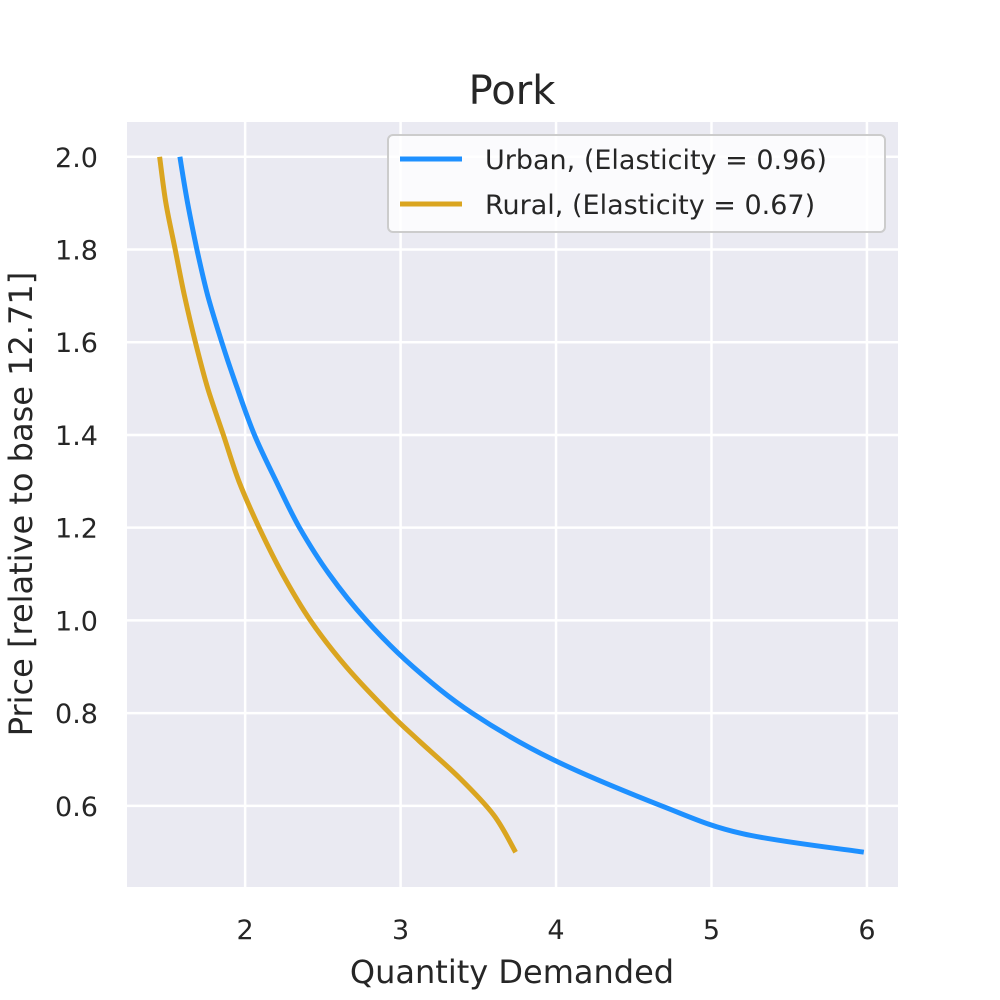  What do you see at coordinates (866, 930) in the screenshot?
I see `x-tick-label: 6` at bounding box center [866, 930].